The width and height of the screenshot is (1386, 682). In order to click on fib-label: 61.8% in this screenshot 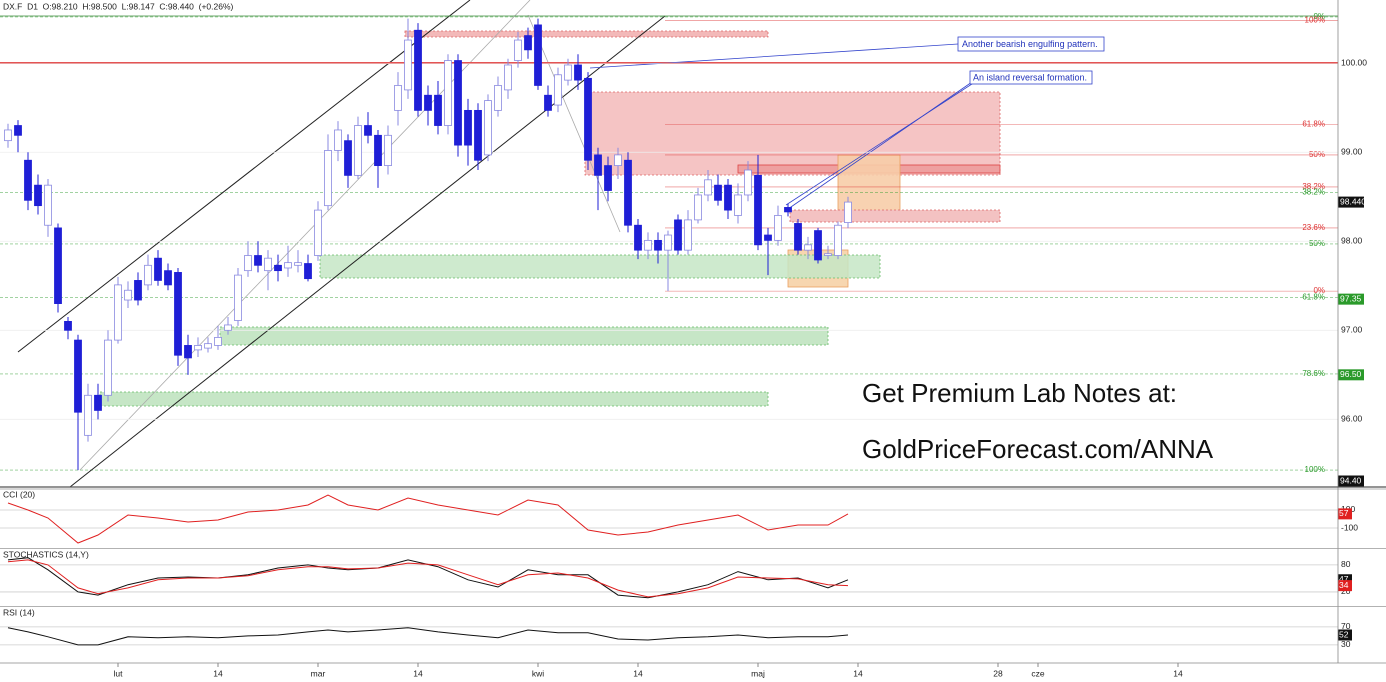, I will do `click(1313, 124)`.